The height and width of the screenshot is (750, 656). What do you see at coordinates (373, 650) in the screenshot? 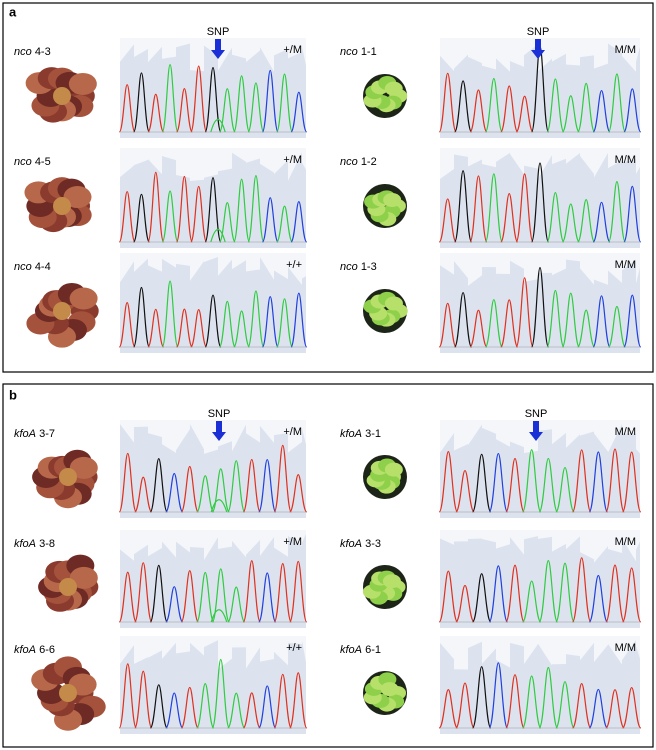
I see `sample-id: 6-1` at bounding box center [373, 650].